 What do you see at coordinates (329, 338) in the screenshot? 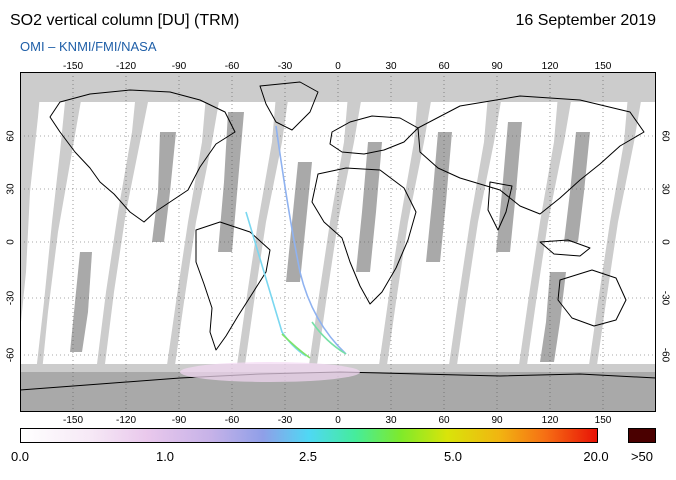
I see `so2-streak-east-tail` at bounding box center [329, 338].